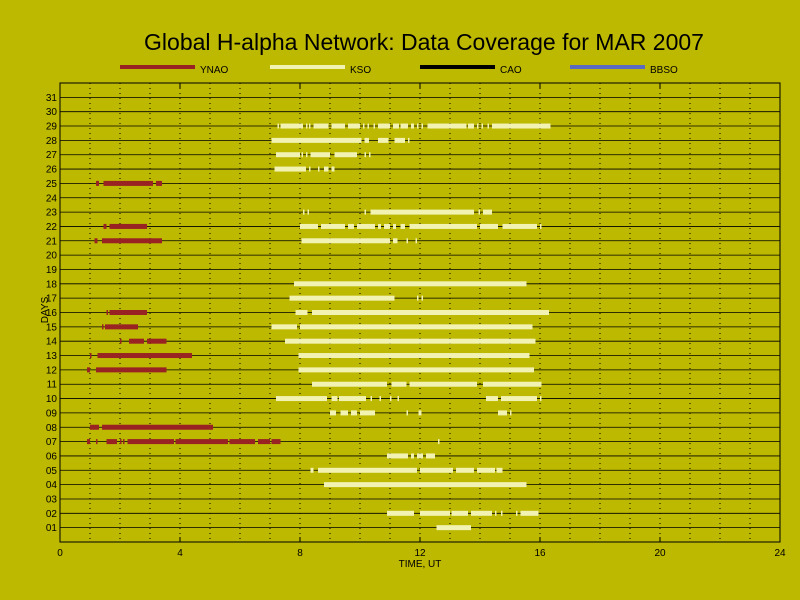 This screenshot has width=800, height=600. What do you see at coordinates (607, 67) in the screenshot?
I see `legend-swatch-bbso` at bounding box center [607, 67].